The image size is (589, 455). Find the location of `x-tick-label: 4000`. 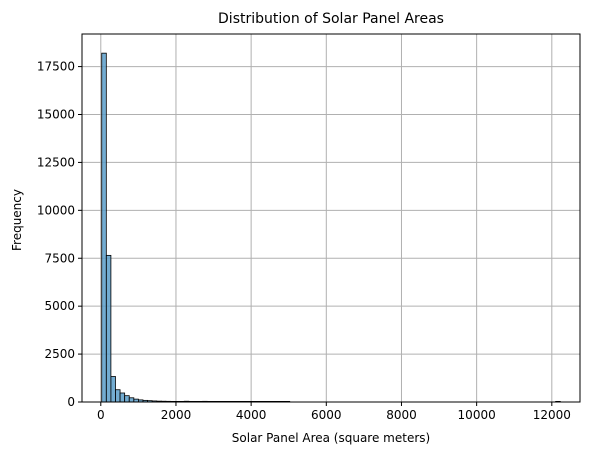

x-tick-label: 4000 is located at coordinates (251, 415).